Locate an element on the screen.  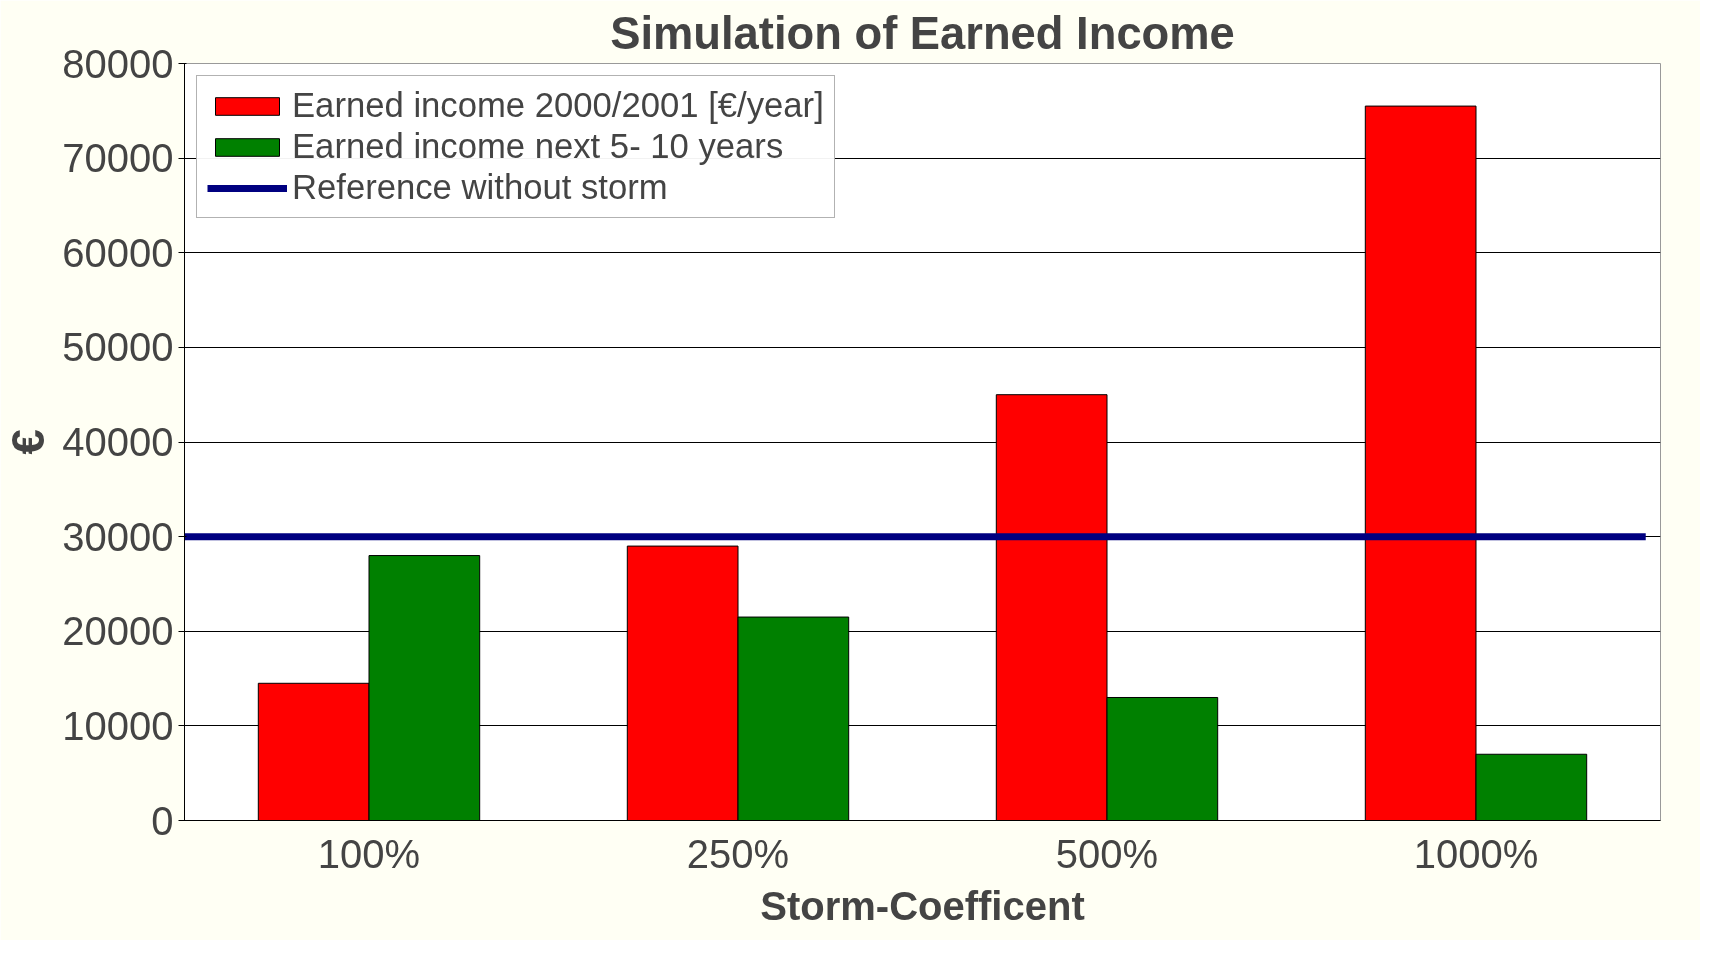
legend-label: Reference without storm is located at coordinates (480, 187).